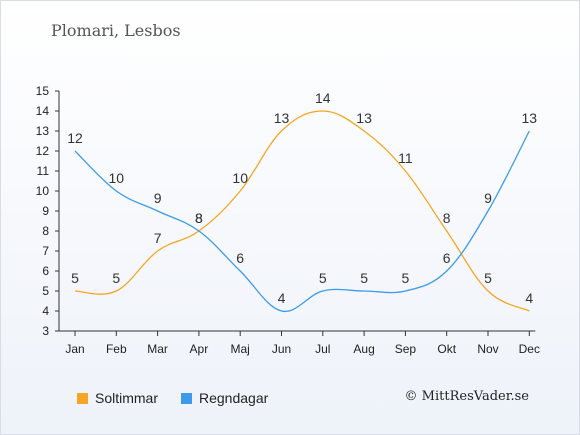 Image resolution: width=580 pixels, height=435 pixels. Describe the element at coordinates (116, 349) in the screenshot. I see `x-tick-label: Feb` at that location.